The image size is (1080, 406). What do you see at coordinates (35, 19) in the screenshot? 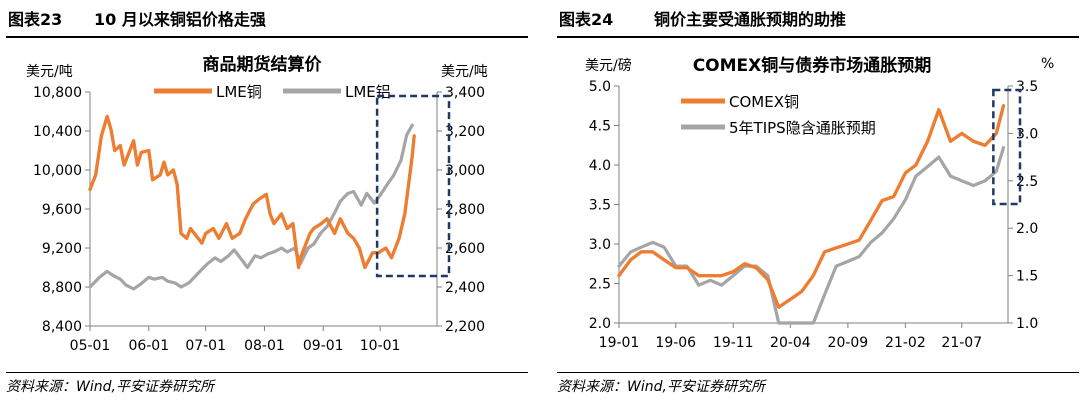
I see `figure-number: 图表23` at bounding box center [35, 19].